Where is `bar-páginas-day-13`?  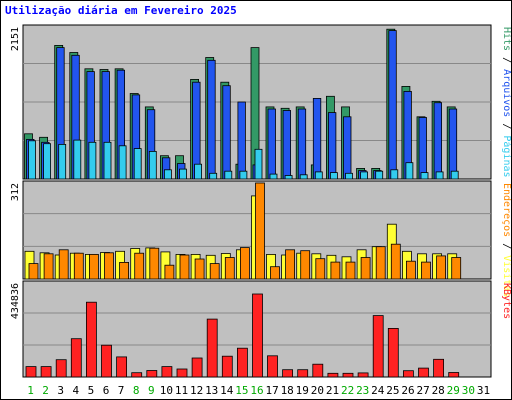 bar-páginas-day-13 is located at coordinates (213, 176).